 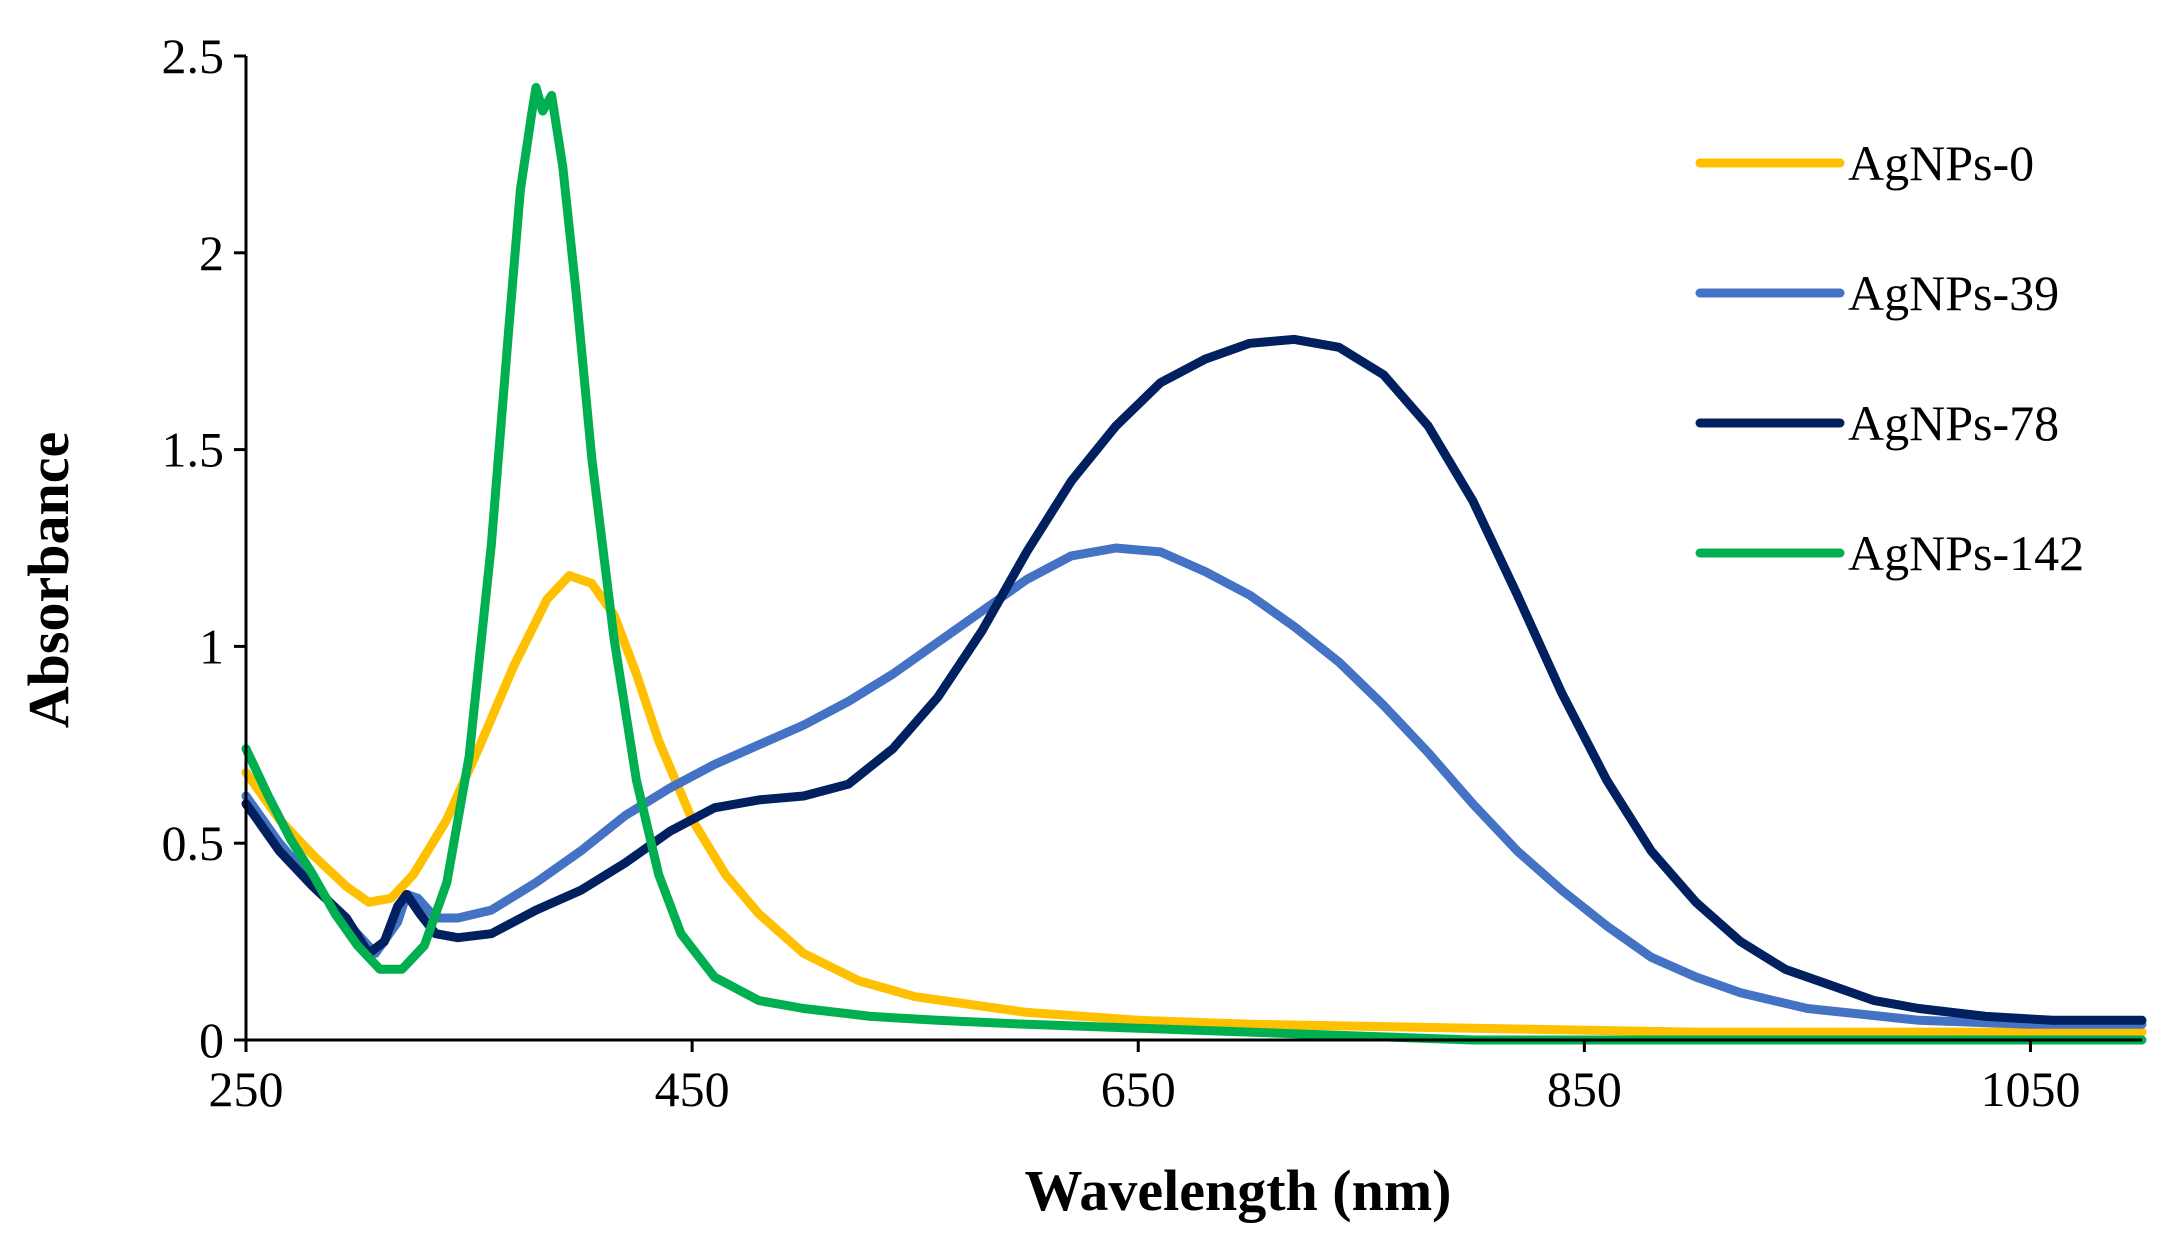 What do you see at coordinates (1584, 1089) in the screenshot?
I see `x-tick-label: 850` at bounding box center [1584, 1089].